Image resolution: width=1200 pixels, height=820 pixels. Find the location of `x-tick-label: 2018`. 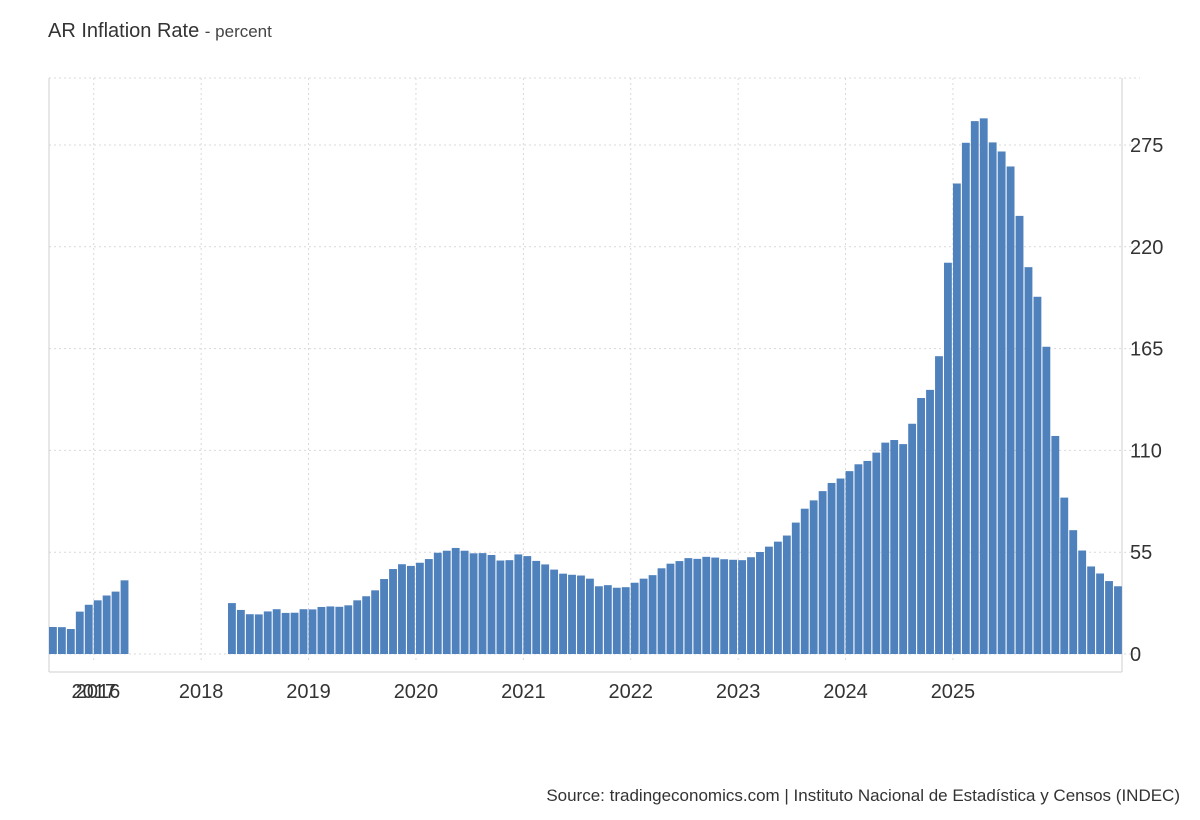

x-tick-label: 2018 is located at coordinates (201, 692).